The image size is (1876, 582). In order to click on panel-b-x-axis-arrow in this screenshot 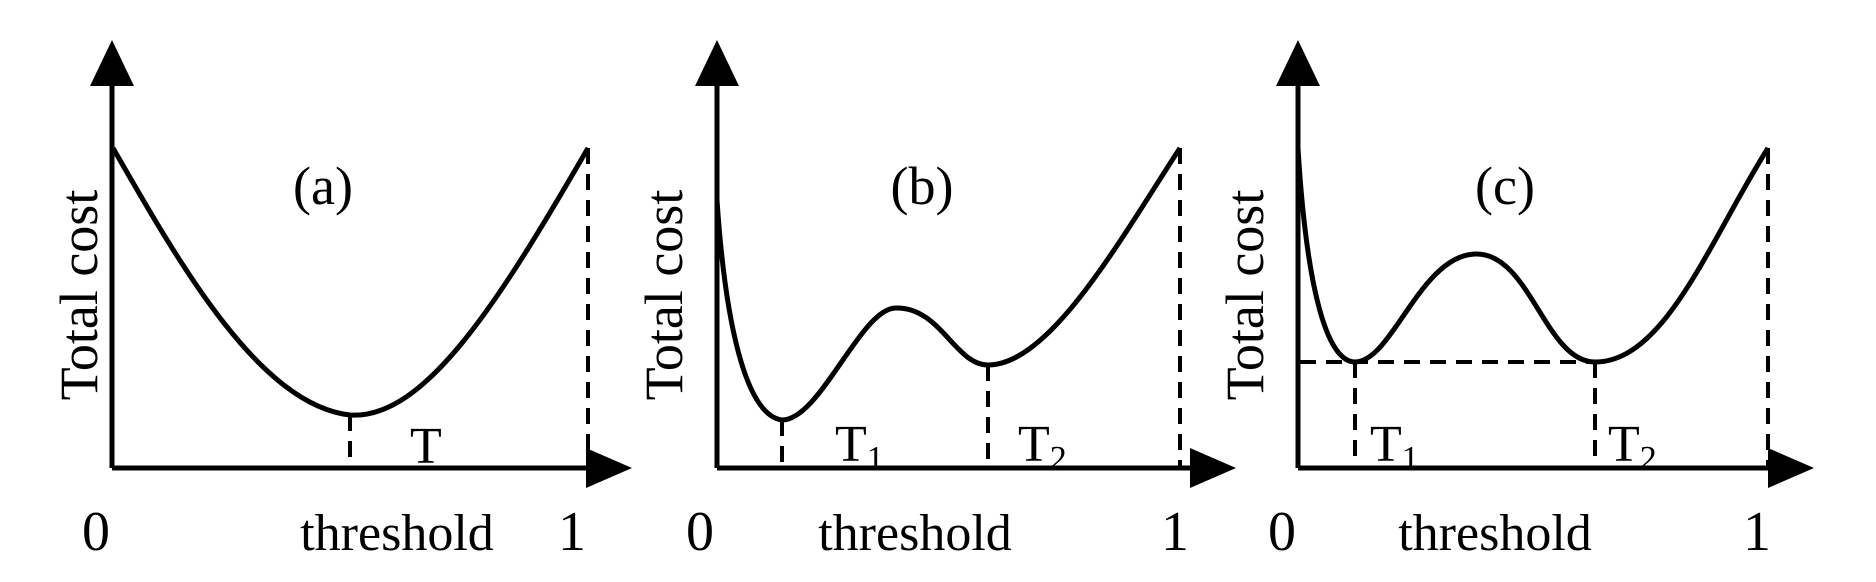, I will do `click(1213, 468)`.